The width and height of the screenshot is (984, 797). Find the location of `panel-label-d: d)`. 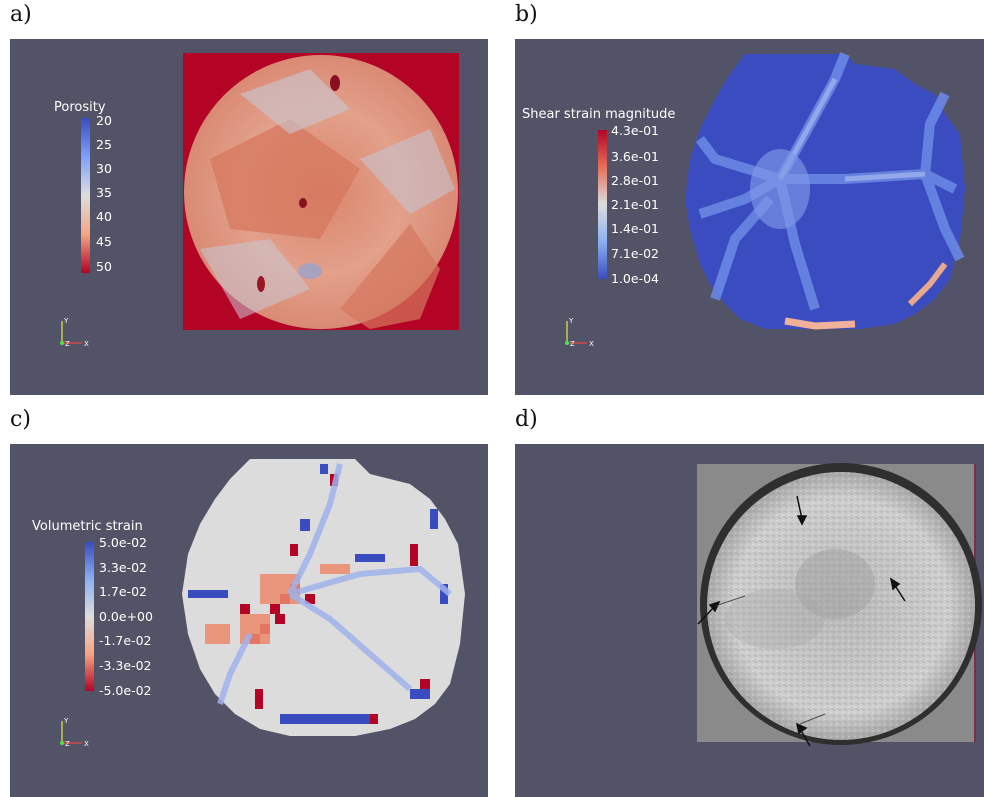

panel-label-d: d) is located at coordinates (526, 419).